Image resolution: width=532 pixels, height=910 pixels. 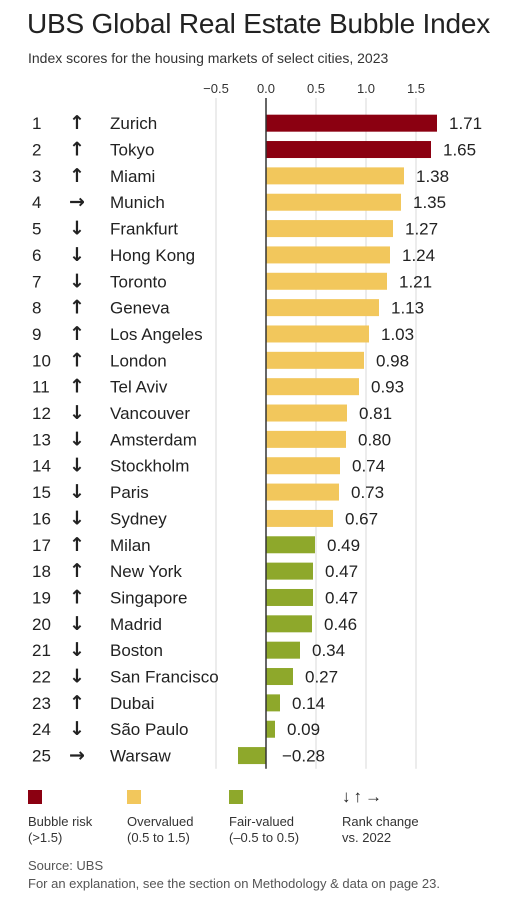 I want to click on city-label: Zurich, so click(x=133, y=123).